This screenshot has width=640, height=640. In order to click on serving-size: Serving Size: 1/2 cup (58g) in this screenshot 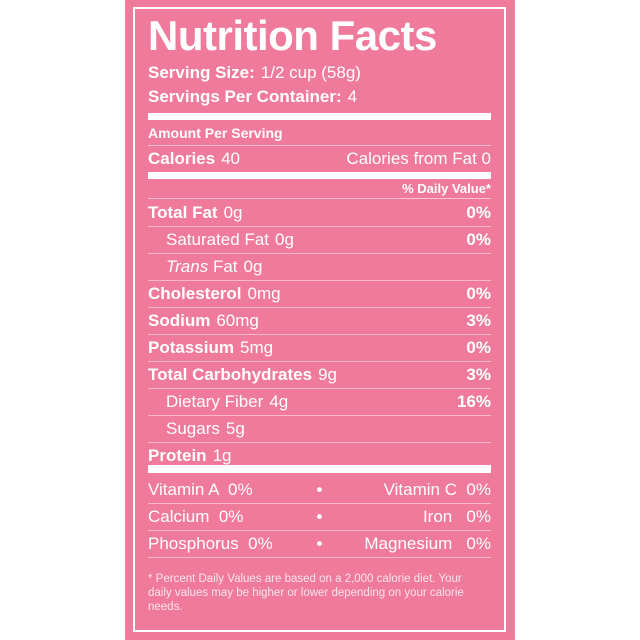, I will do `click(319, 73)`.